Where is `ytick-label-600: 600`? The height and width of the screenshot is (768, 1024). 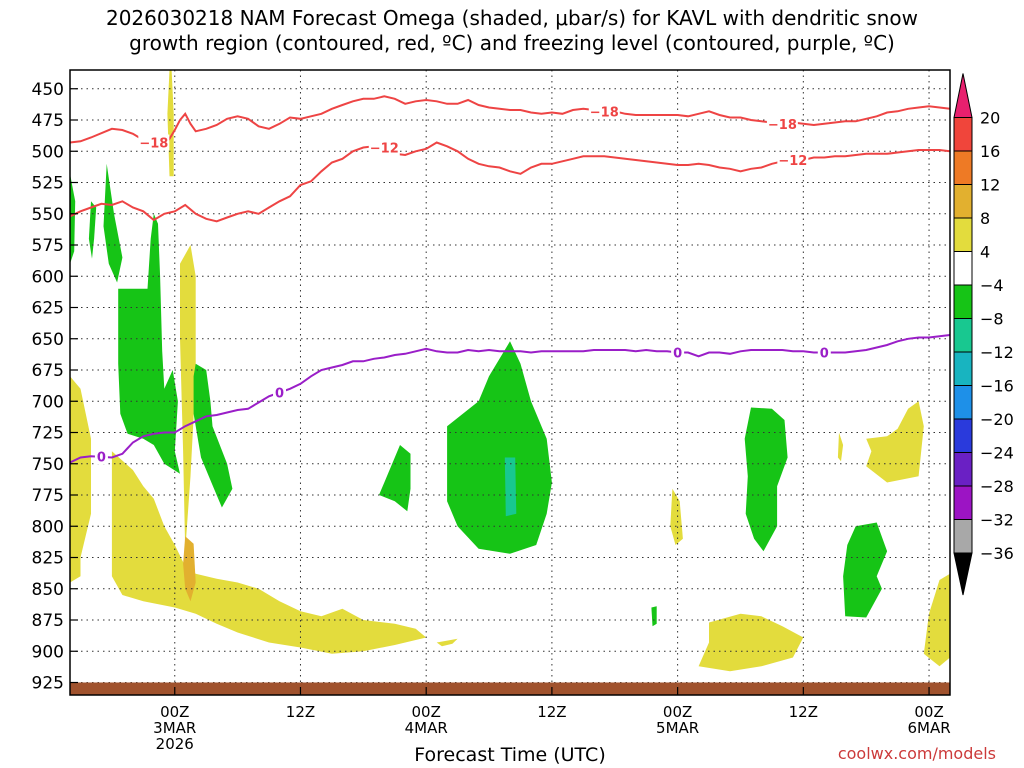 ytick-label-600: 600 is located at coordinates (48, 277).